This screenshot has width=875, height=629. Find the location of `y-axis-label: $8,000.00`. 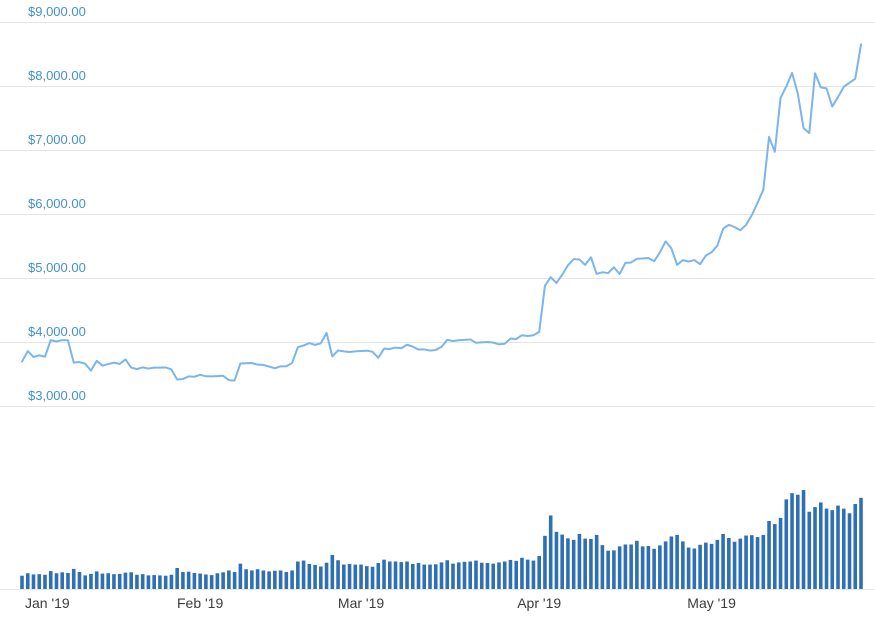

y-axis-label: $8,000.00 is located at coordinates (57, 75).